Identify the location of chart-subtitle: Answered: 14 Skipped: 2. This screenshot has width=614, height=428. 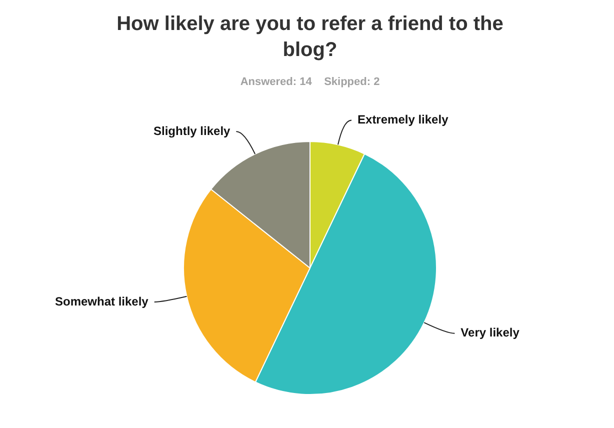
(310, 82).